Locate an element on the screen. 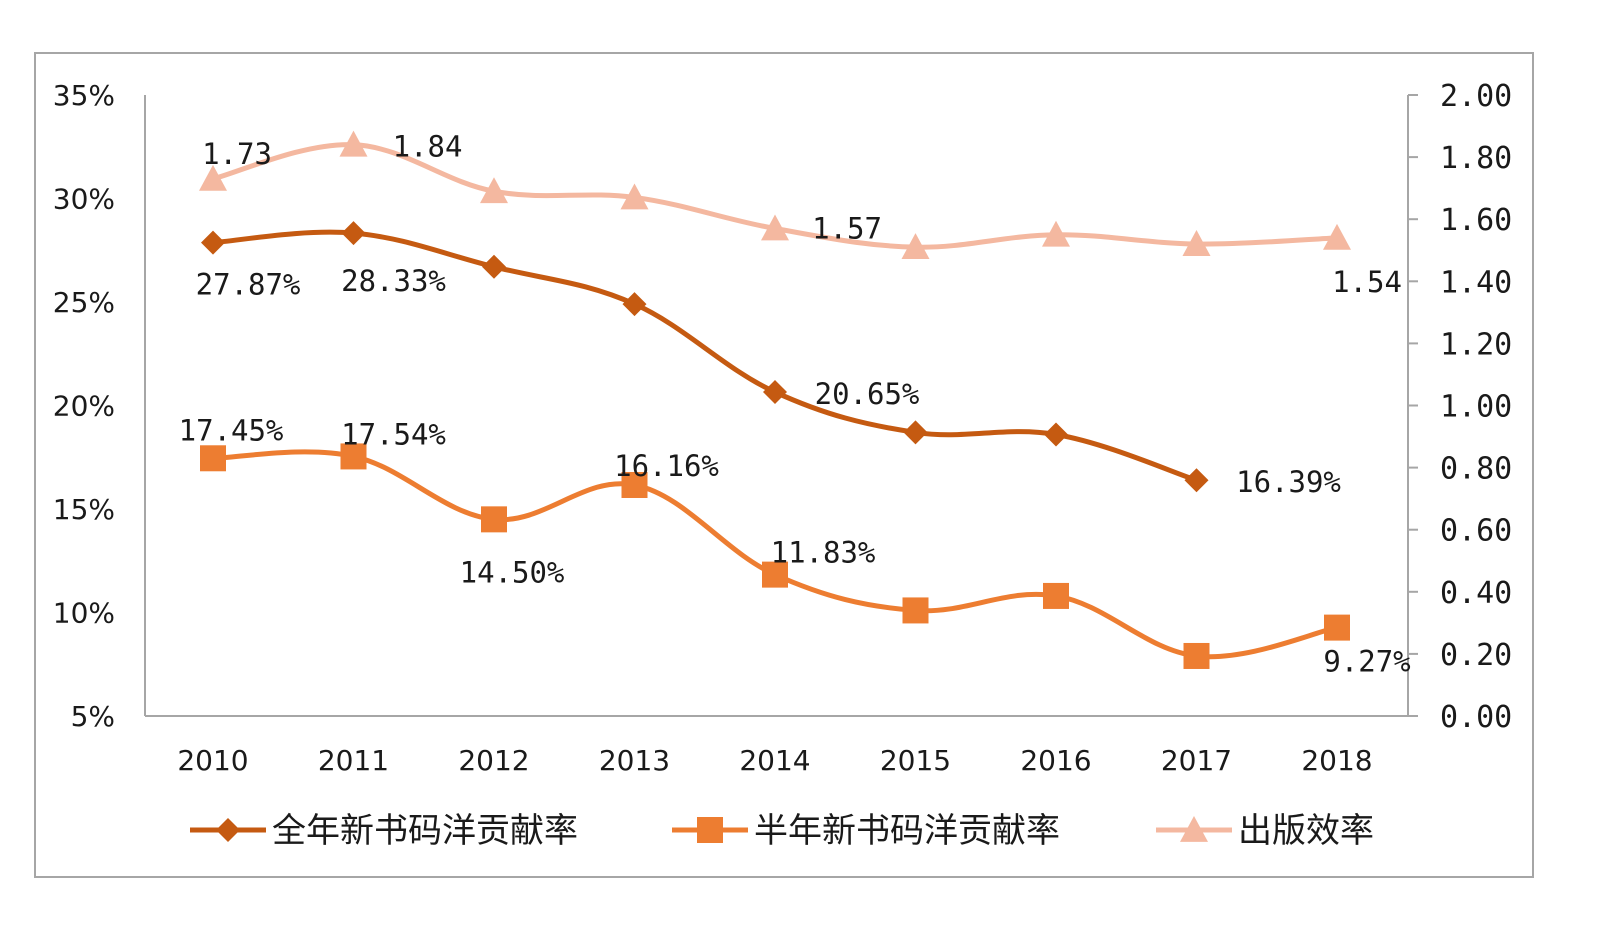 This screenshot has height=938, width=1600. y-left-tick-label: 10% is located at coordinates (84, 613).